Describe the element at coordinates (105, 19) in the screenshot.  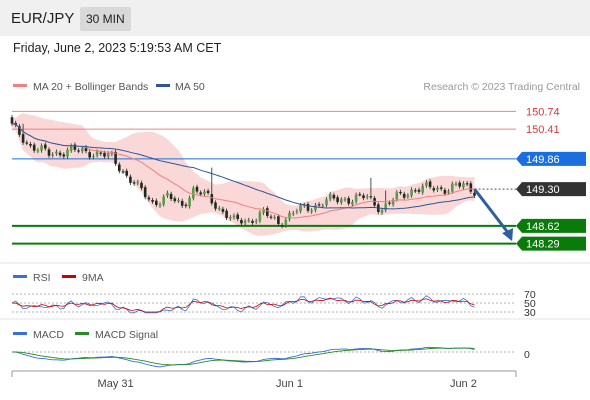
I see `timeframe-badge: 30 MIN` at that location.